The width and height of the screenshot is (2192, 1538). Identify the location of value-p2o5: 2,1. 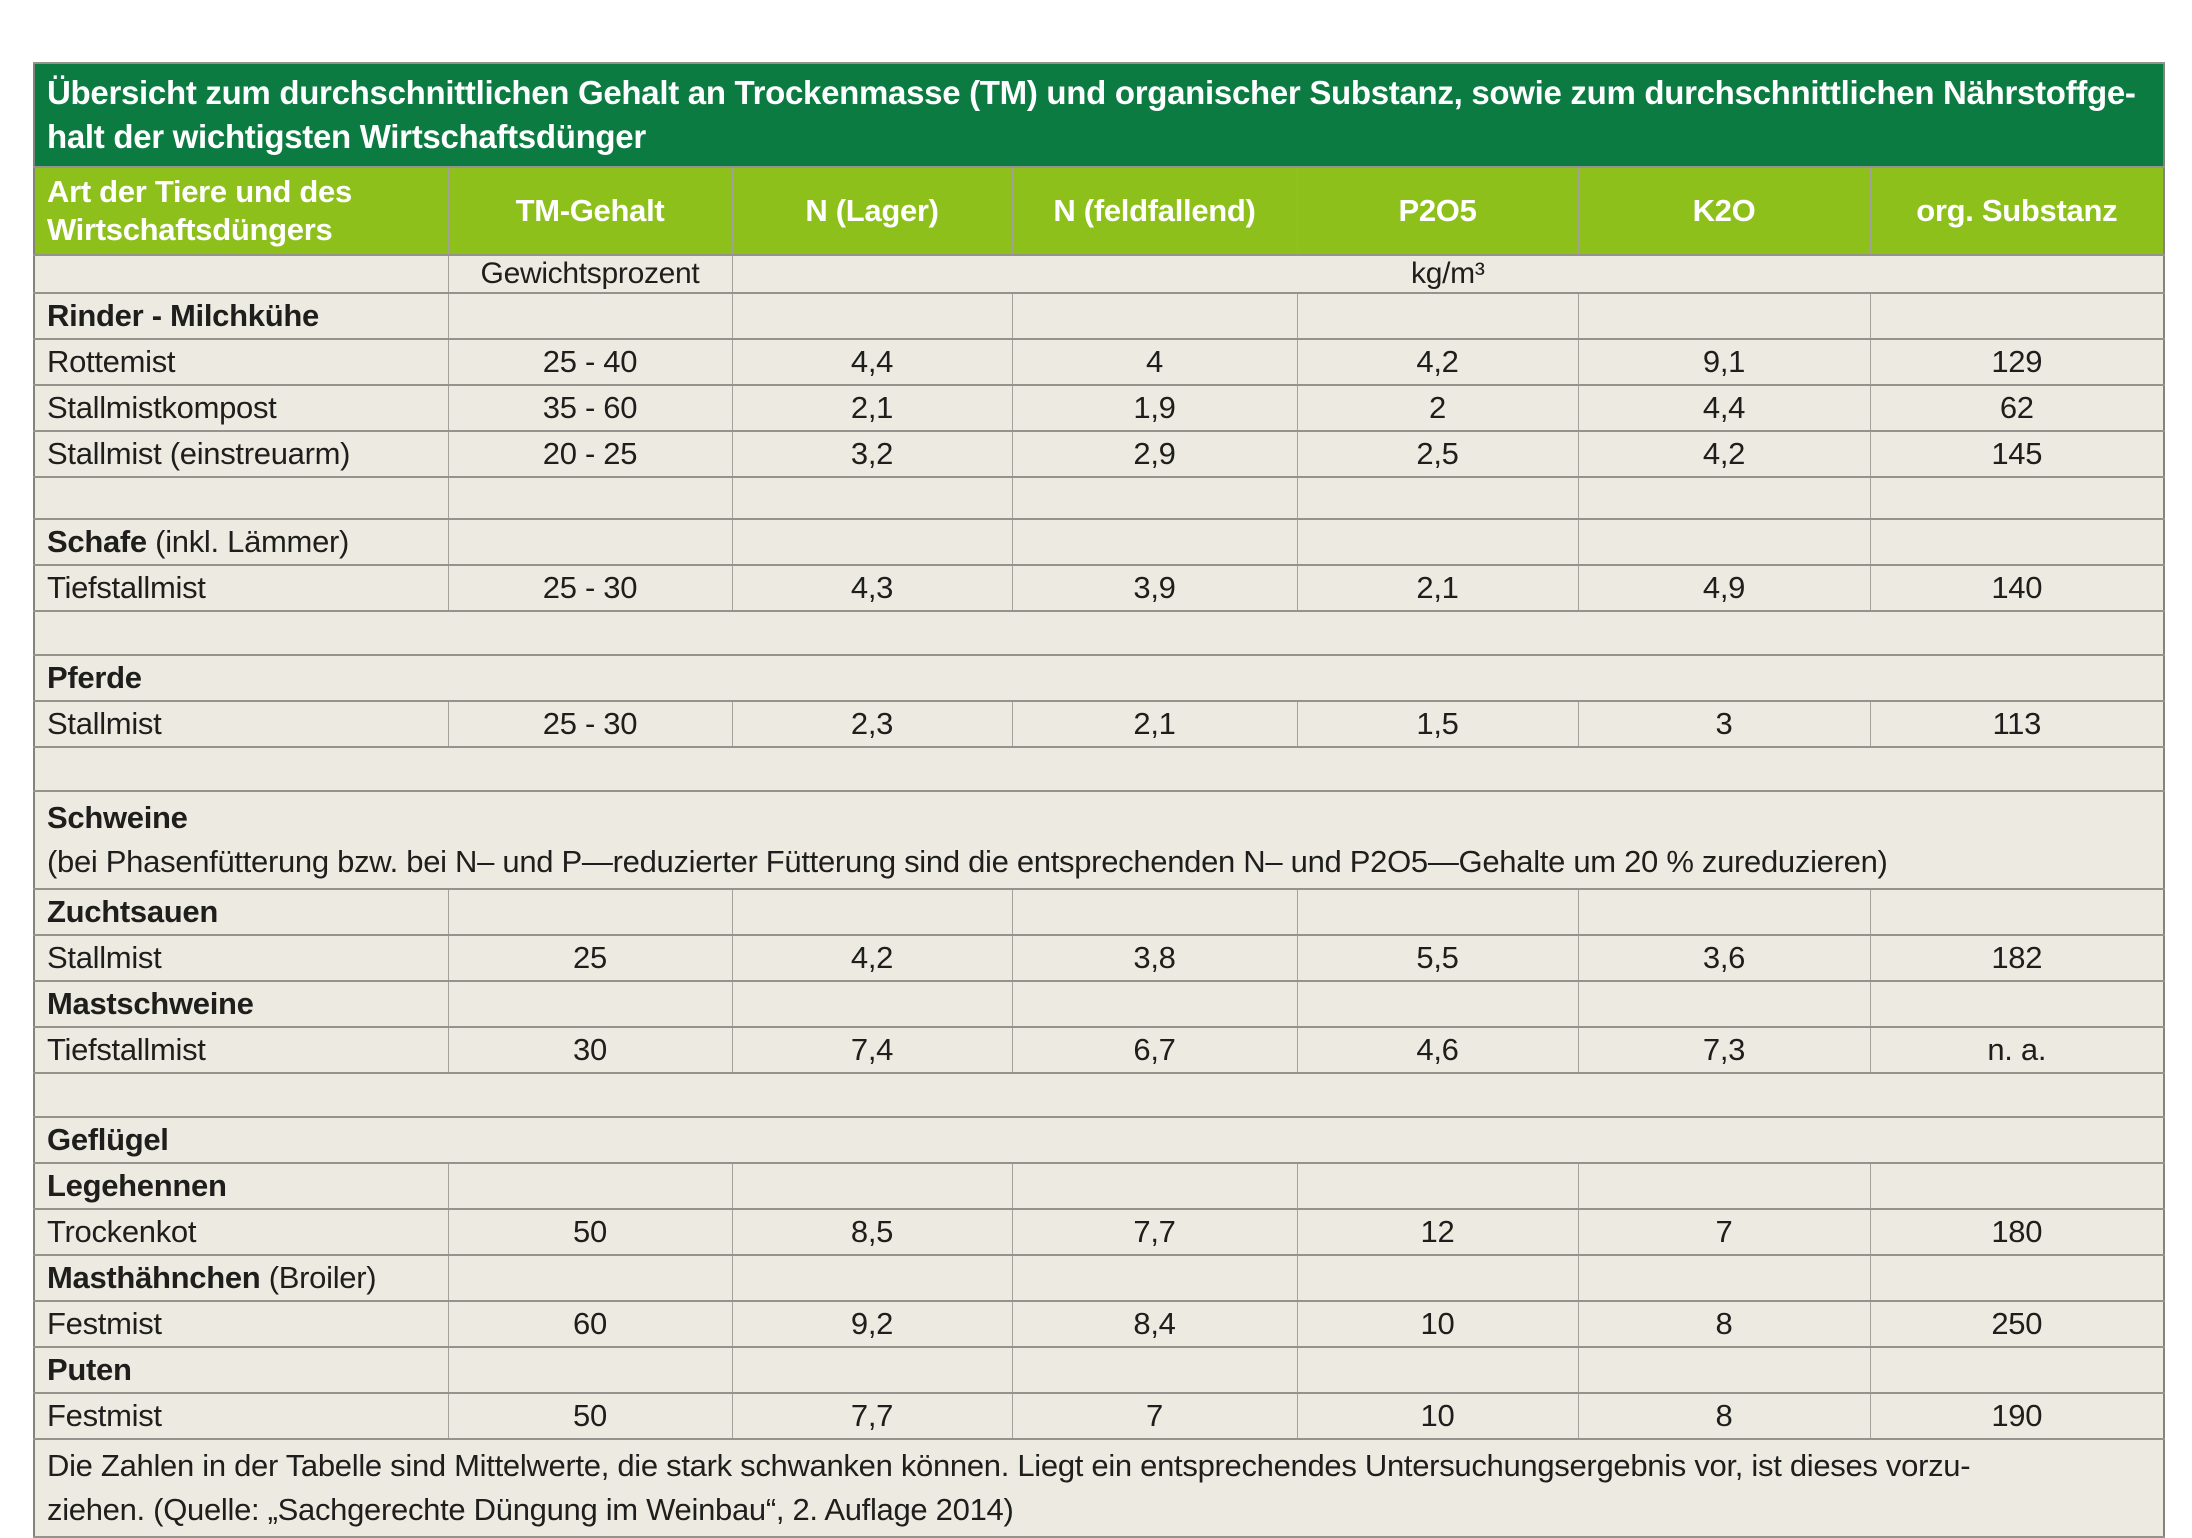
(1437, 588).